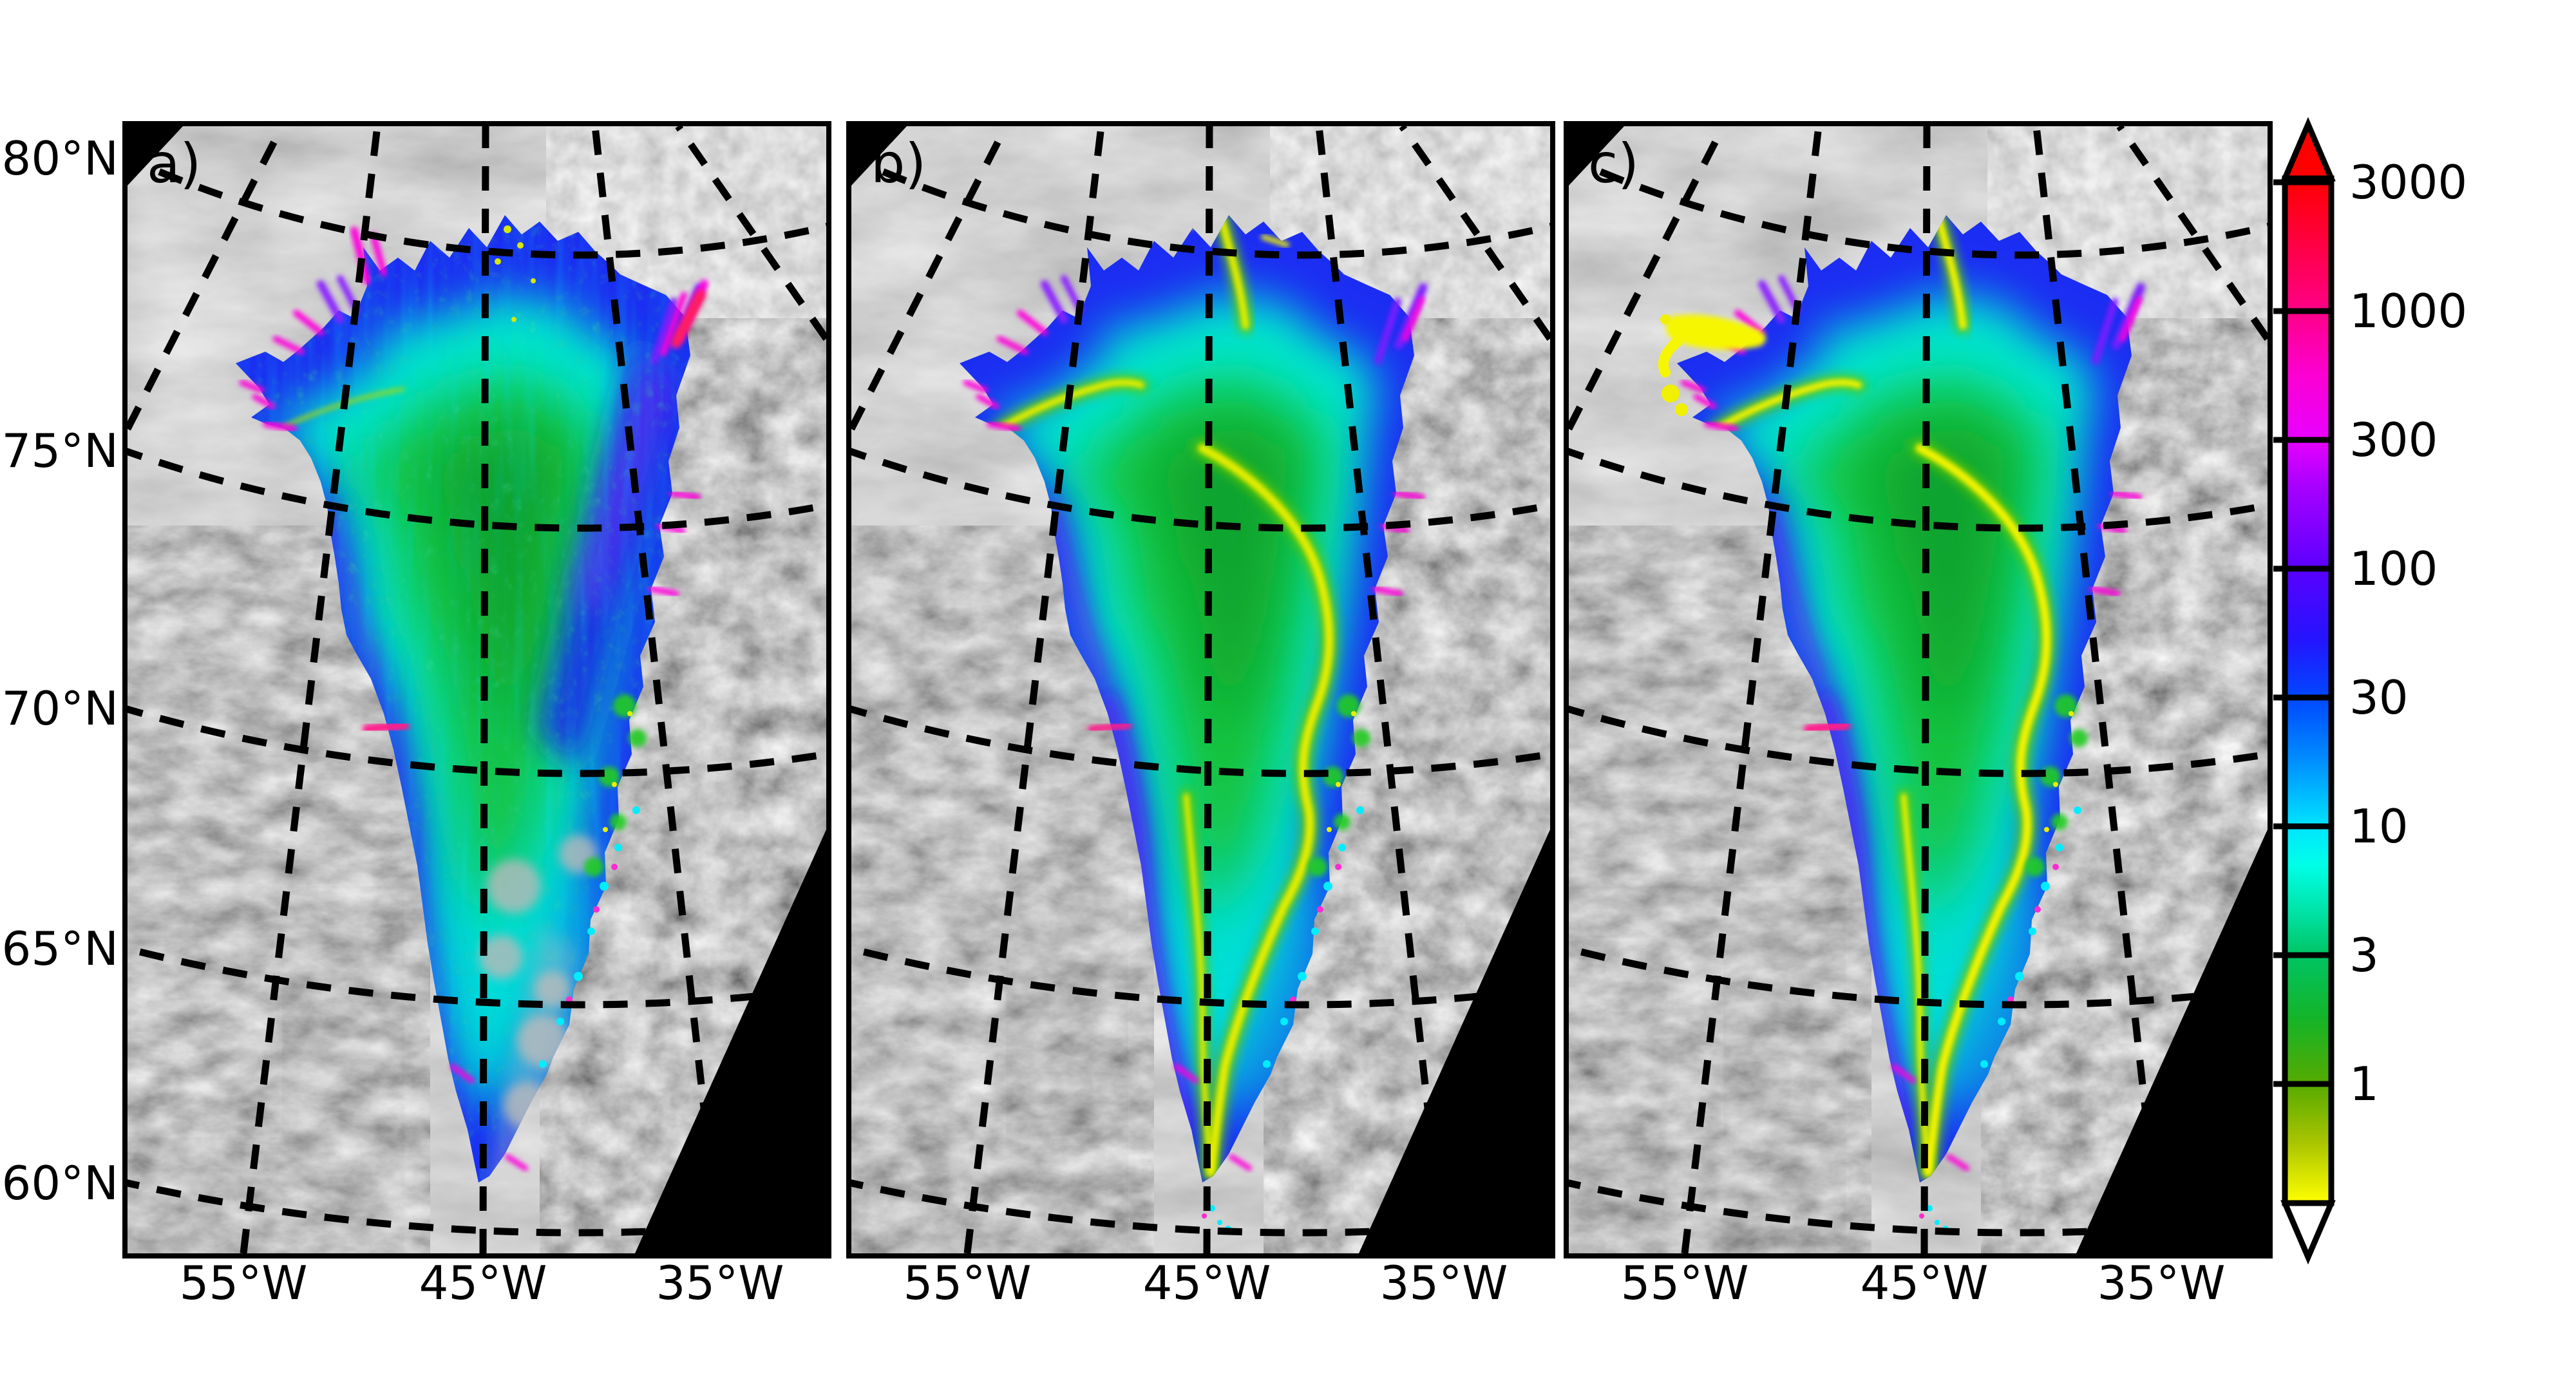 The image size is (2576, 1377). What do you see at coordinates (175, 163) in the screenshot?
I see `panel-letter-a: a)` at bounding box center [175, 163].